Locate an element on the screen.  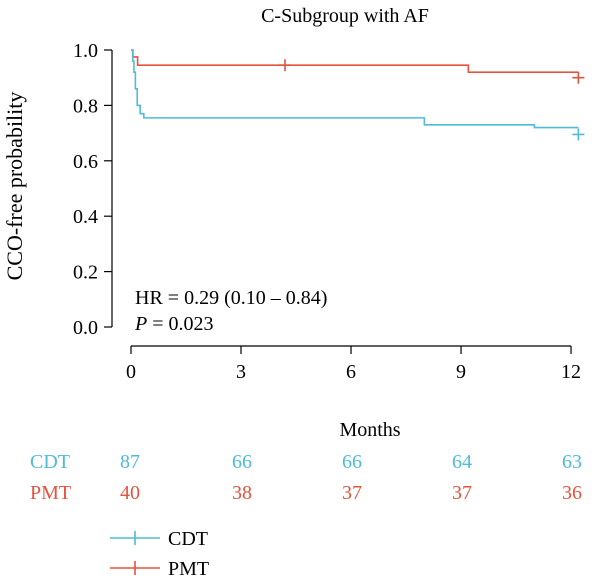
pmt-legend-label: PMT is located at coordinates (188, 569).